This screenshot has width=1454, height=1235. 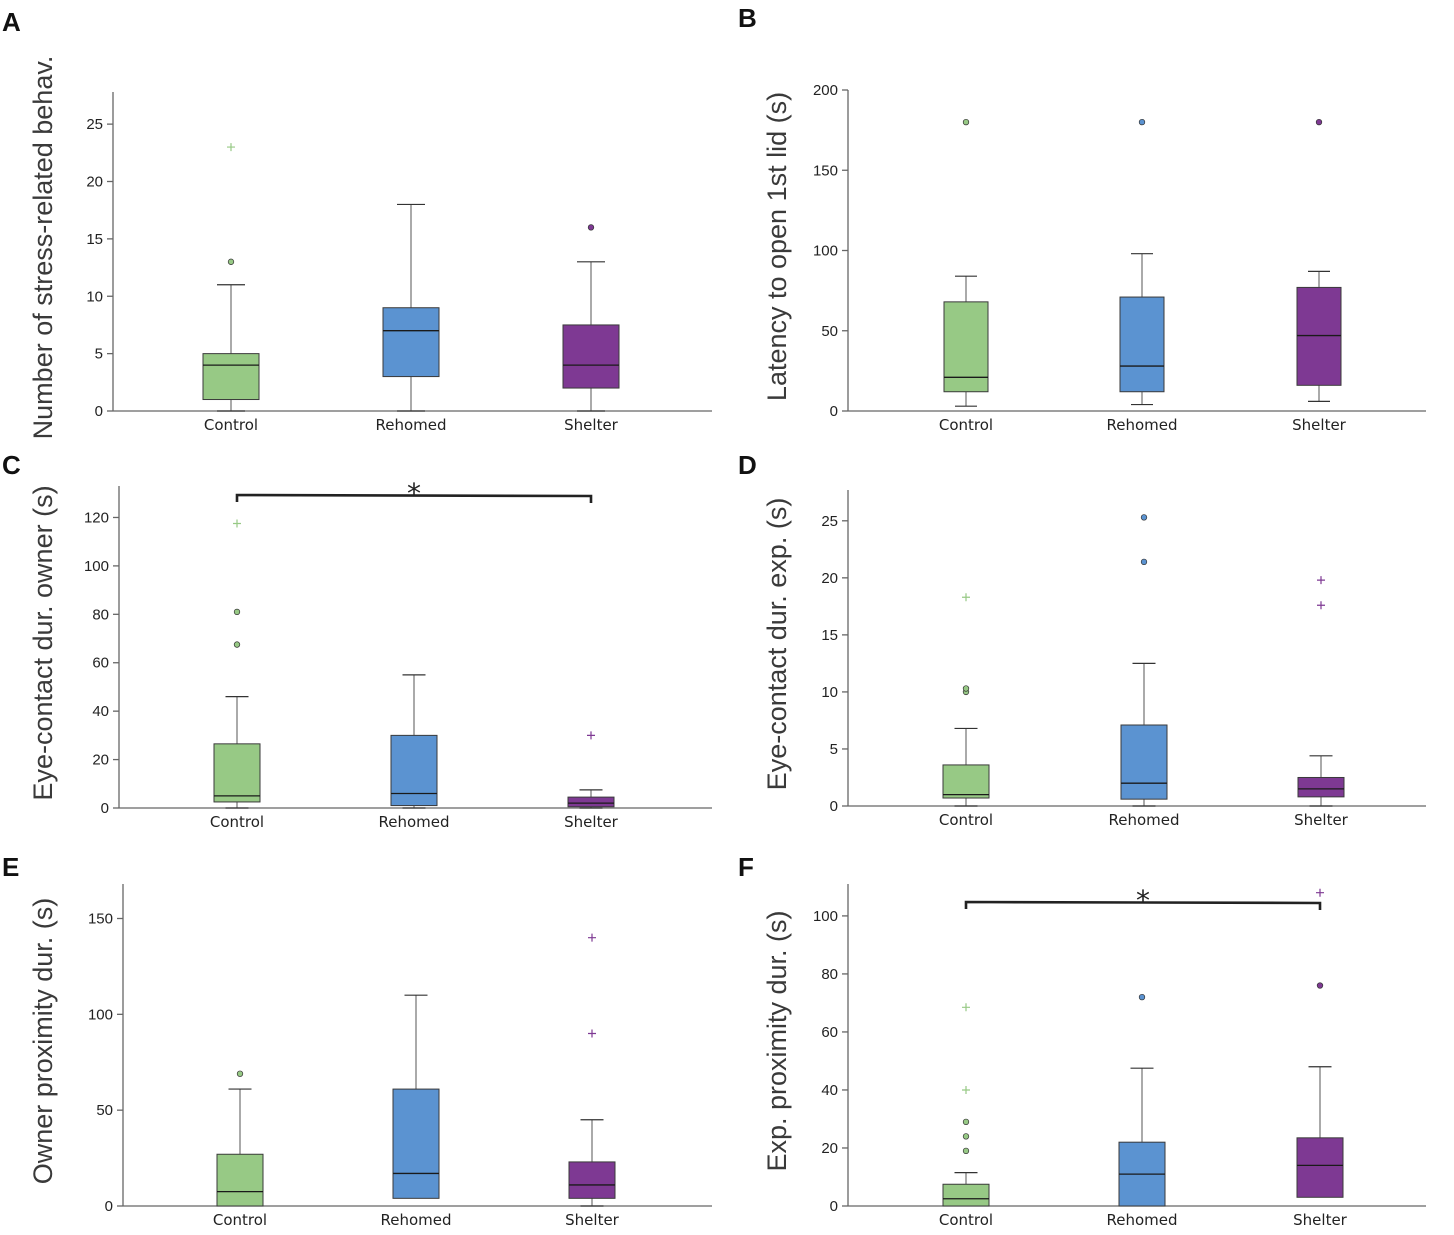 What do you see at coordinates (10, 867) in the screenshot?
I see `panel-letter: E` at bounding box center [10, 867].